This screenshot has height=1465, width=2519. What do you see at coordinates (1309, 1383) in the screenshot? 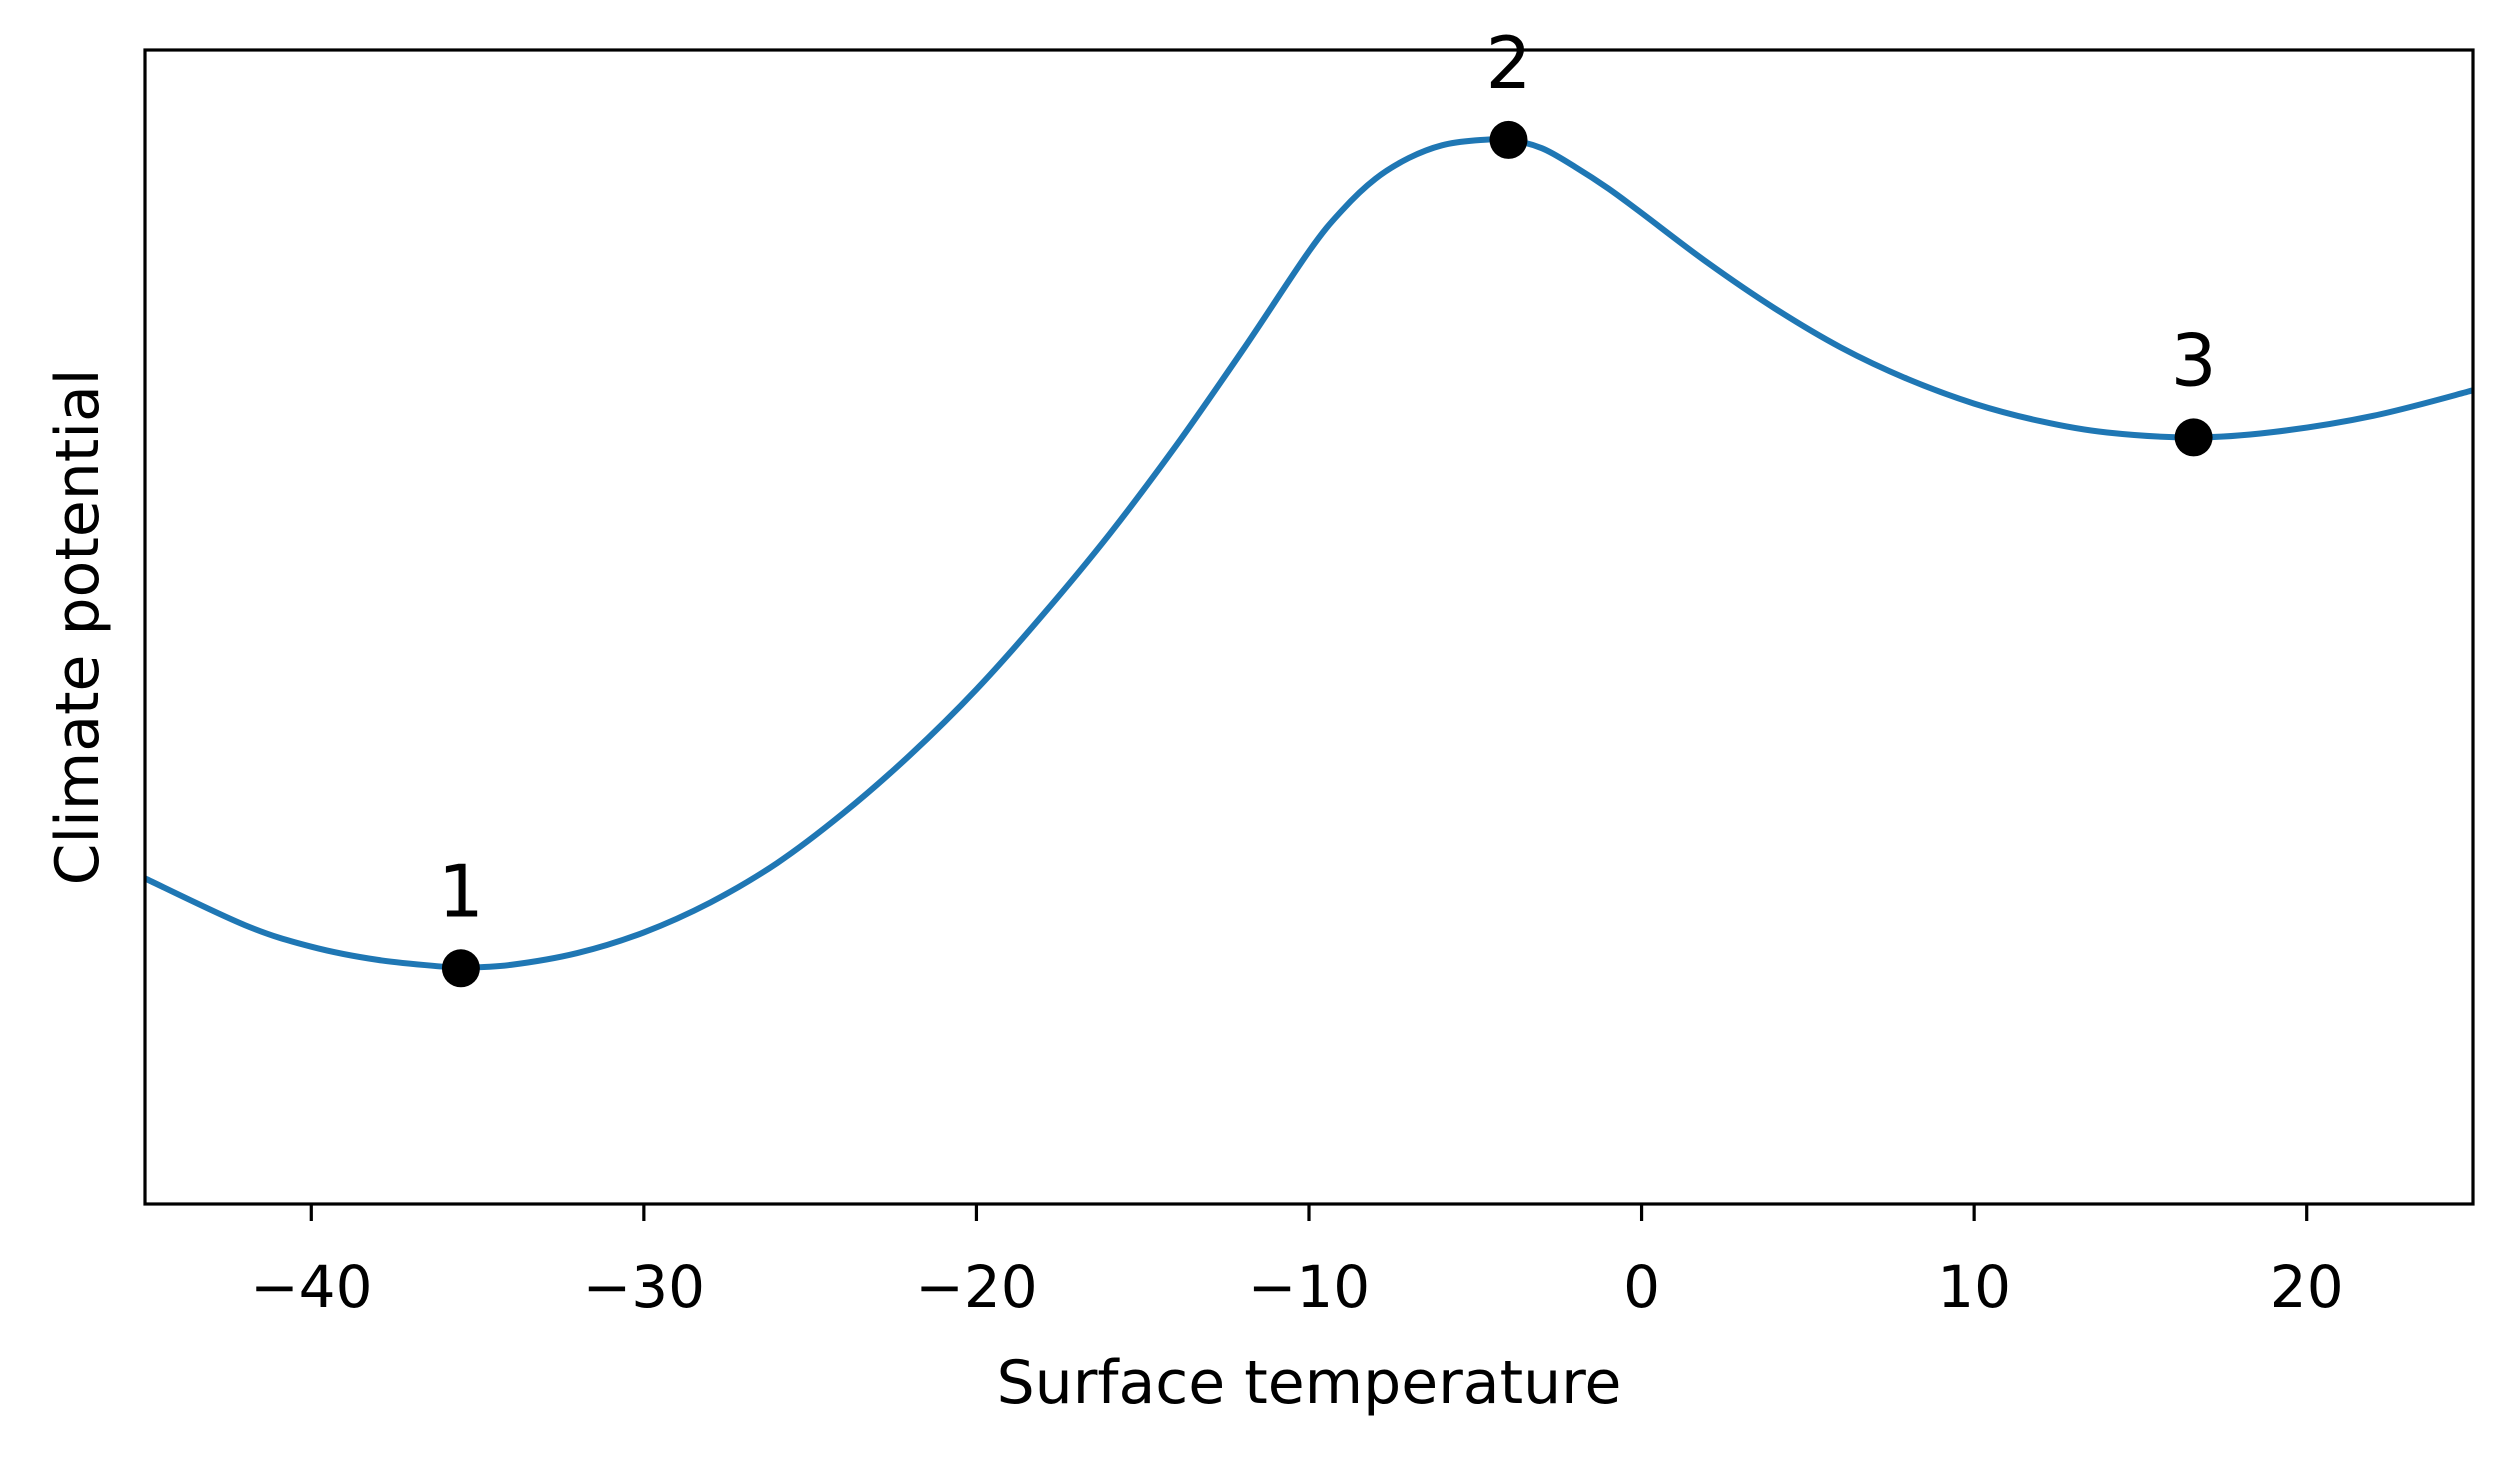
I see `x-axis-label: Surface temperature` at bounding box center [1309, 1383].